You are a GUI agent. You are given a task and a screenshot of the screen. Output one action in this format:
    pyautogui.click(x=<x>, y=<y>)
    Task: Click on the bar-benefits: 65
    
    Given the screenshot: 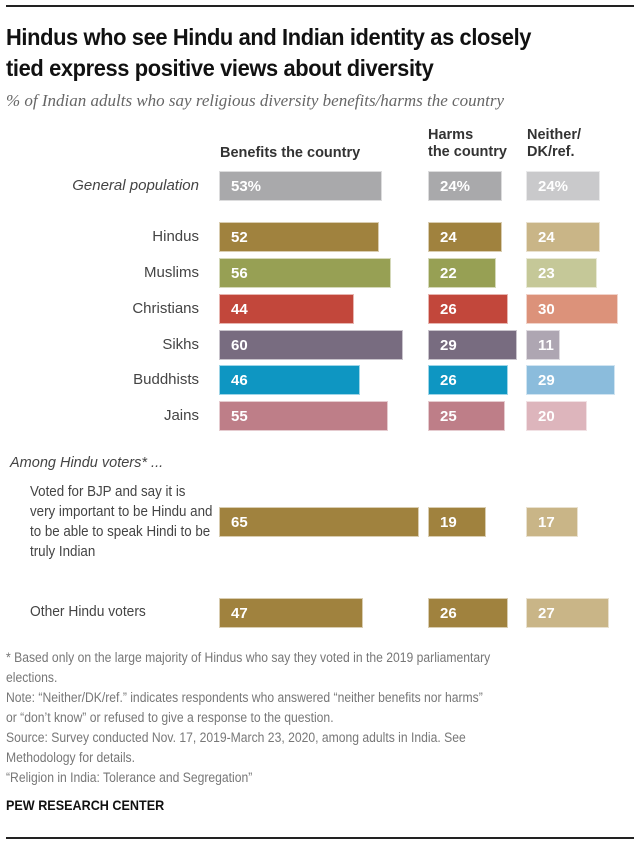 What is the action you would take?
    pyautogui.click(x=319, y=522)
    